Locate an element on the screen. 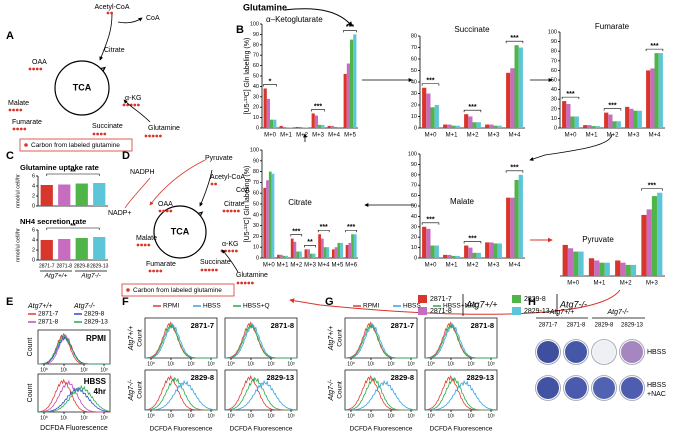 This screenshot has width=675, height=438. chart-title: Fumarate is located at coordinates (612, 26).